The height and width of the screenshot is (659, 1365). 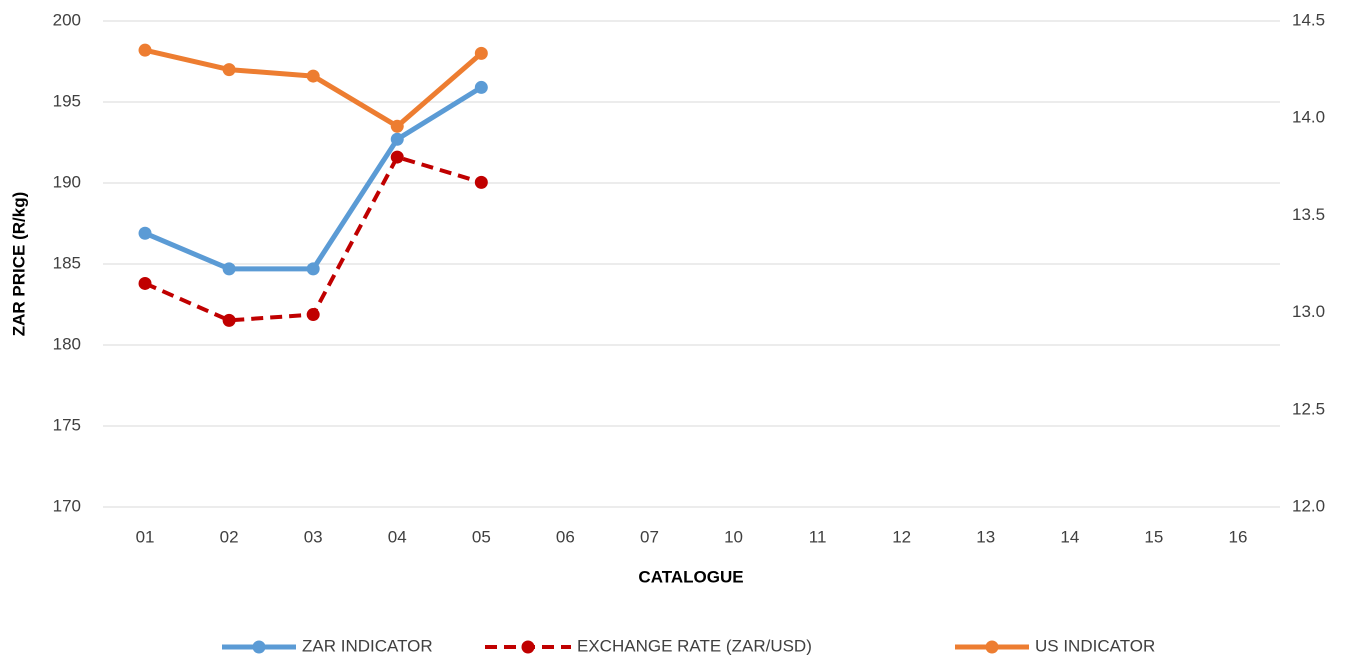 I want to click on y-tick-label: 185, so click(x=67, y=262).